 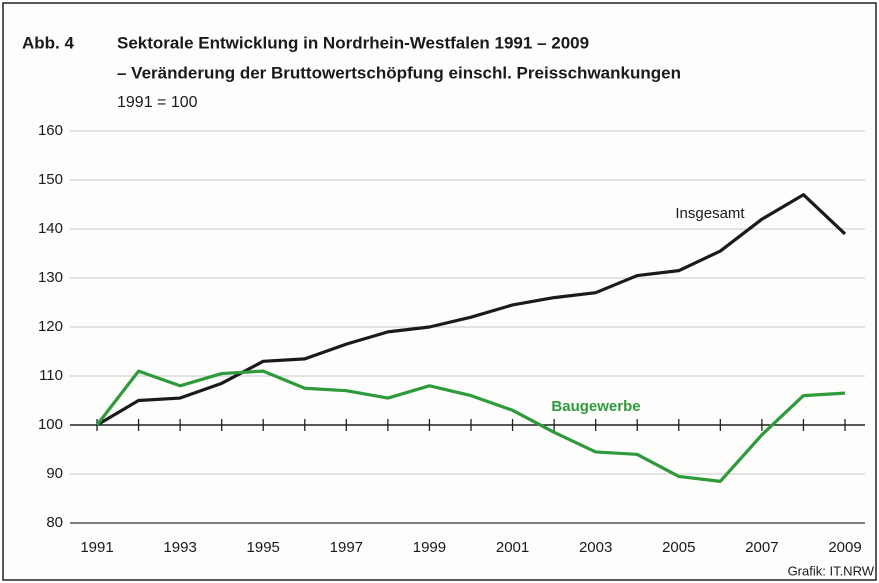 What do you see at coordinates (429, 547) in the screenshot?
I see `x-tick-label: 1999` at bounding box center [429, 547].